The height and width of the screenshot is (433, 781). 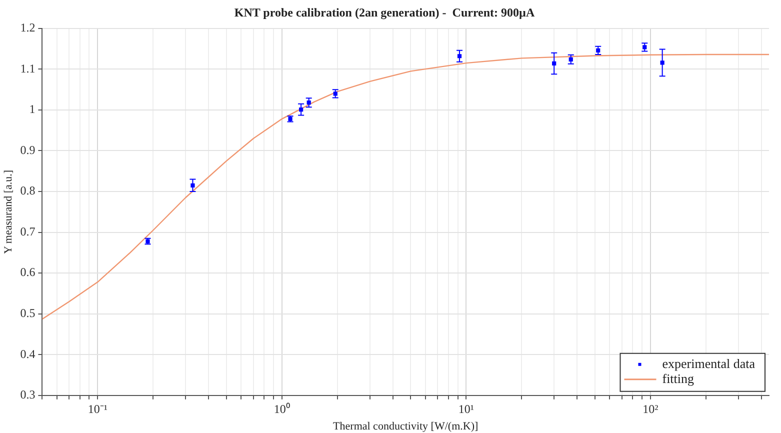 What do you see at coordinates (98, 409) in the screenshot?
I see `x-tick-label: 10⁻¹` at bounding box center [98, 409].